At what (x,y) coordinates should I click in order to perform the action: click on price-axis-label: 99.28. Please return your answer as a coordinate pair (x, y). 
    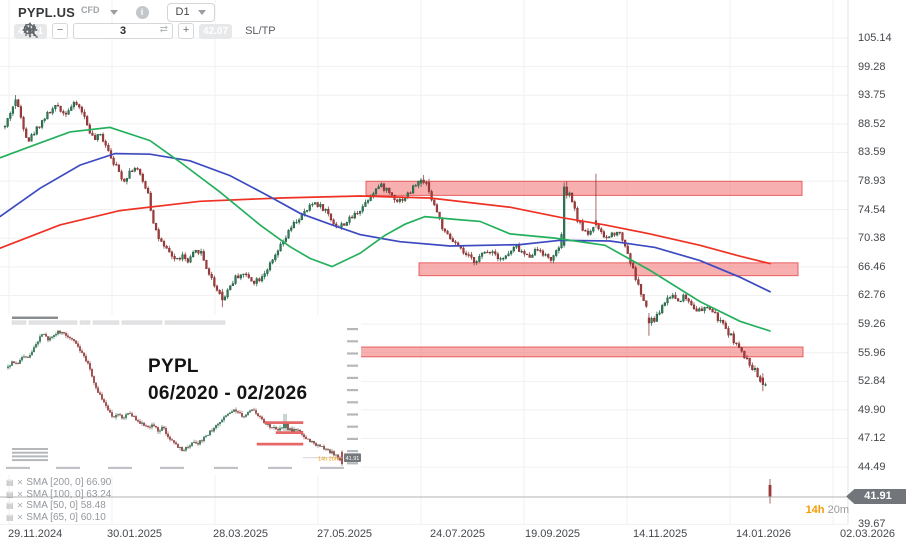
    Looking at the image, I should click on (872, 66).